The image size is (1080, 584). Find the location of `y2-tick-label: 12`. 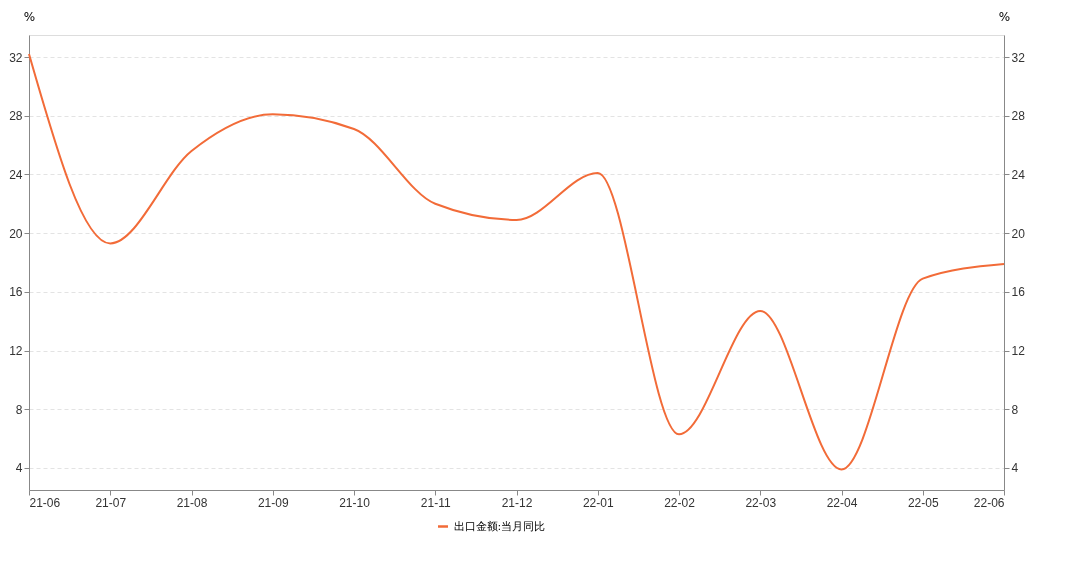

y2-tick-label: 12 is located at coordinates (1018, 351).